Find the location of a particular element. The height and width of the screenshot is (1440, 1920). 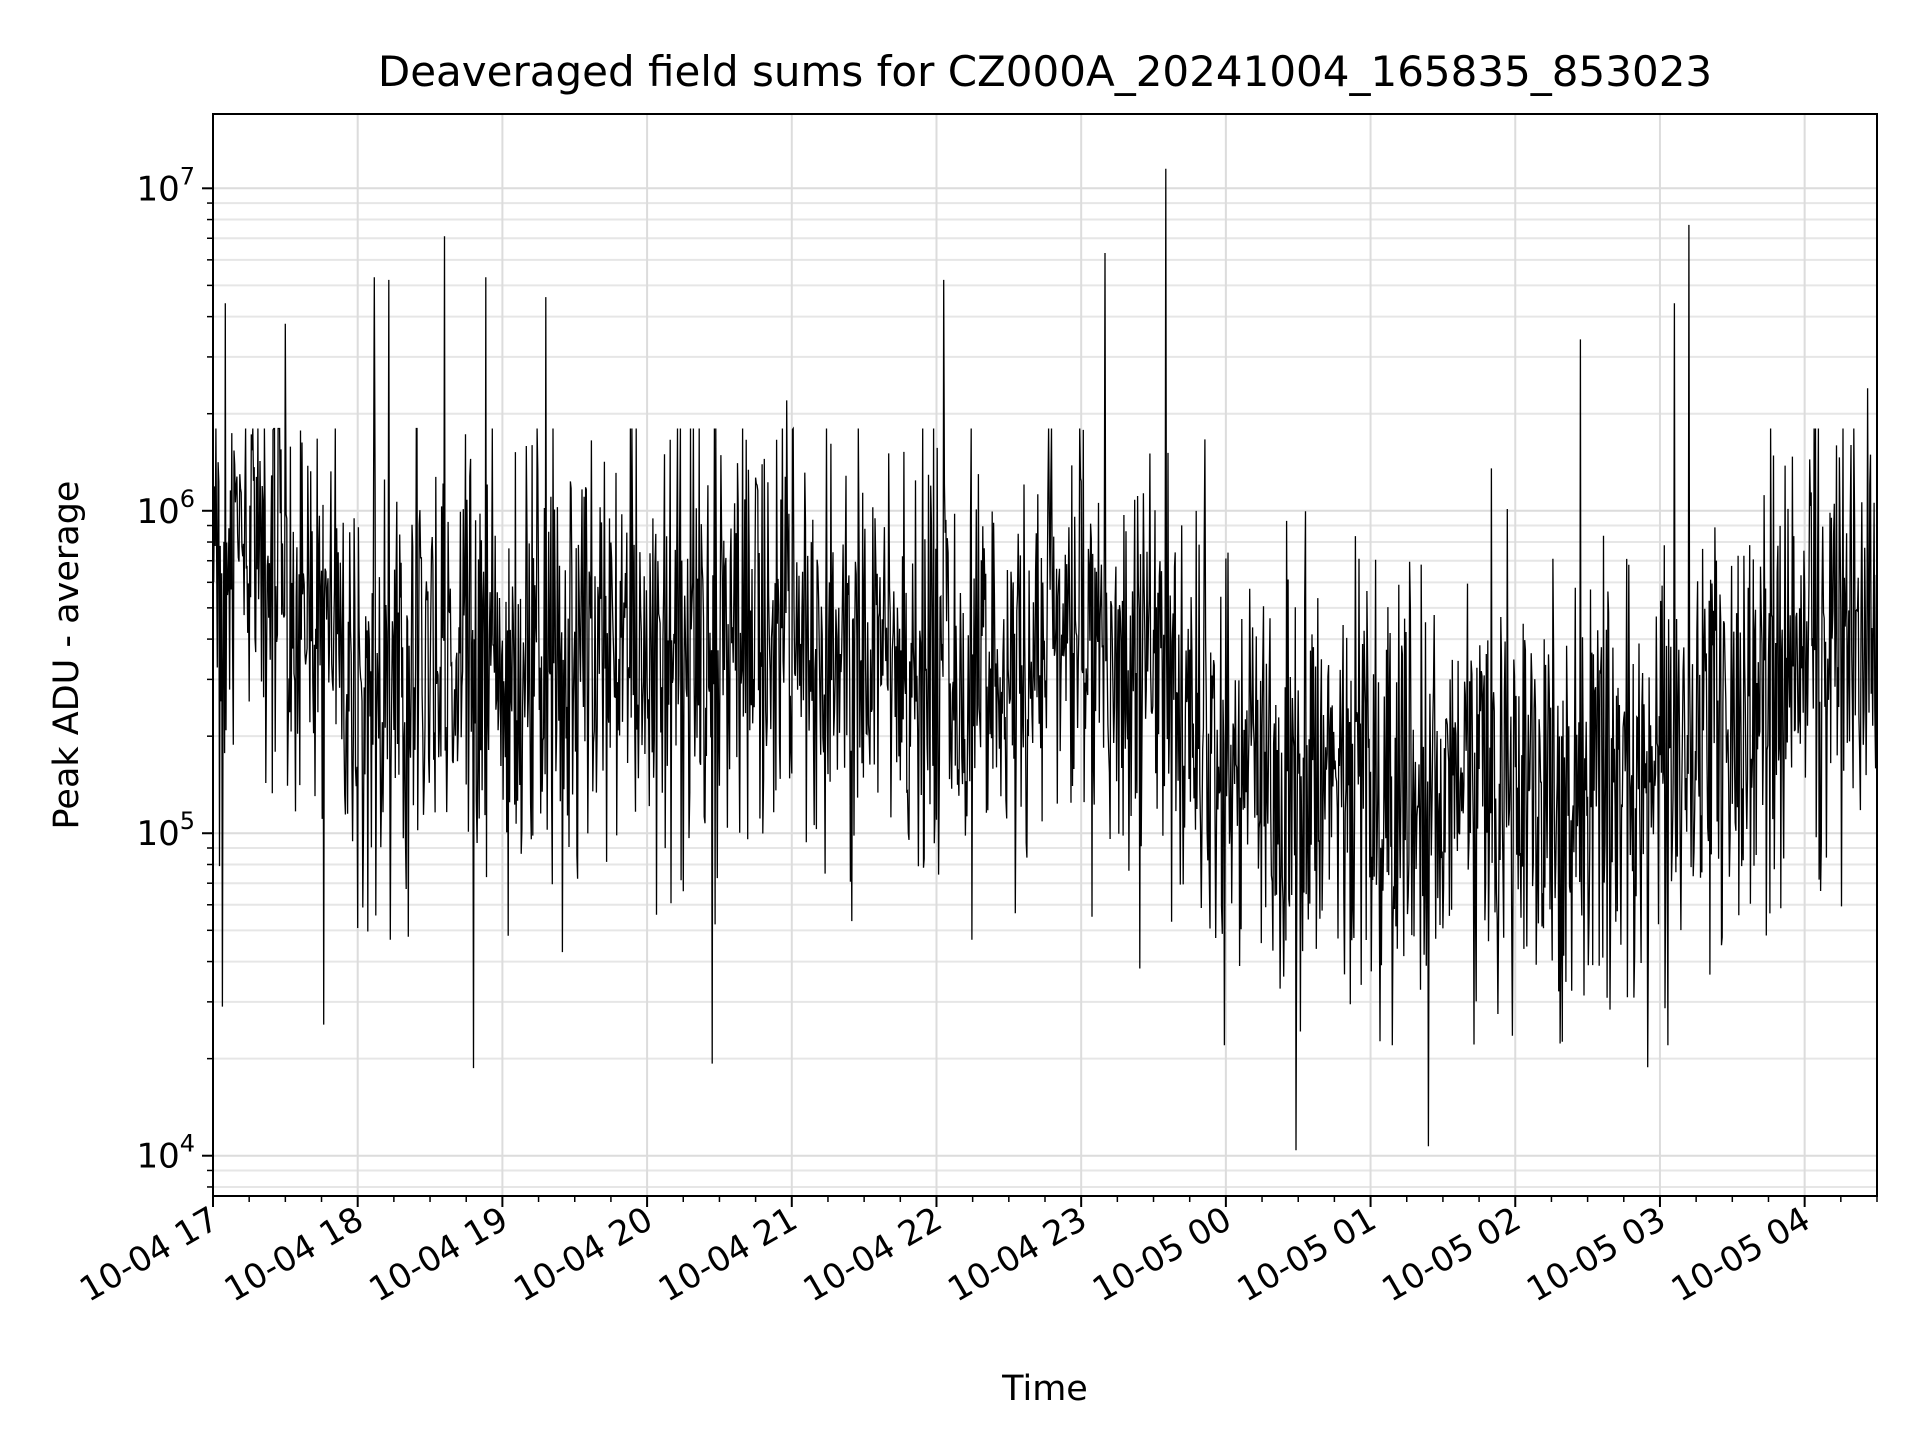

y-tick-label: 10⁵ is located at coordinates (165, 830).